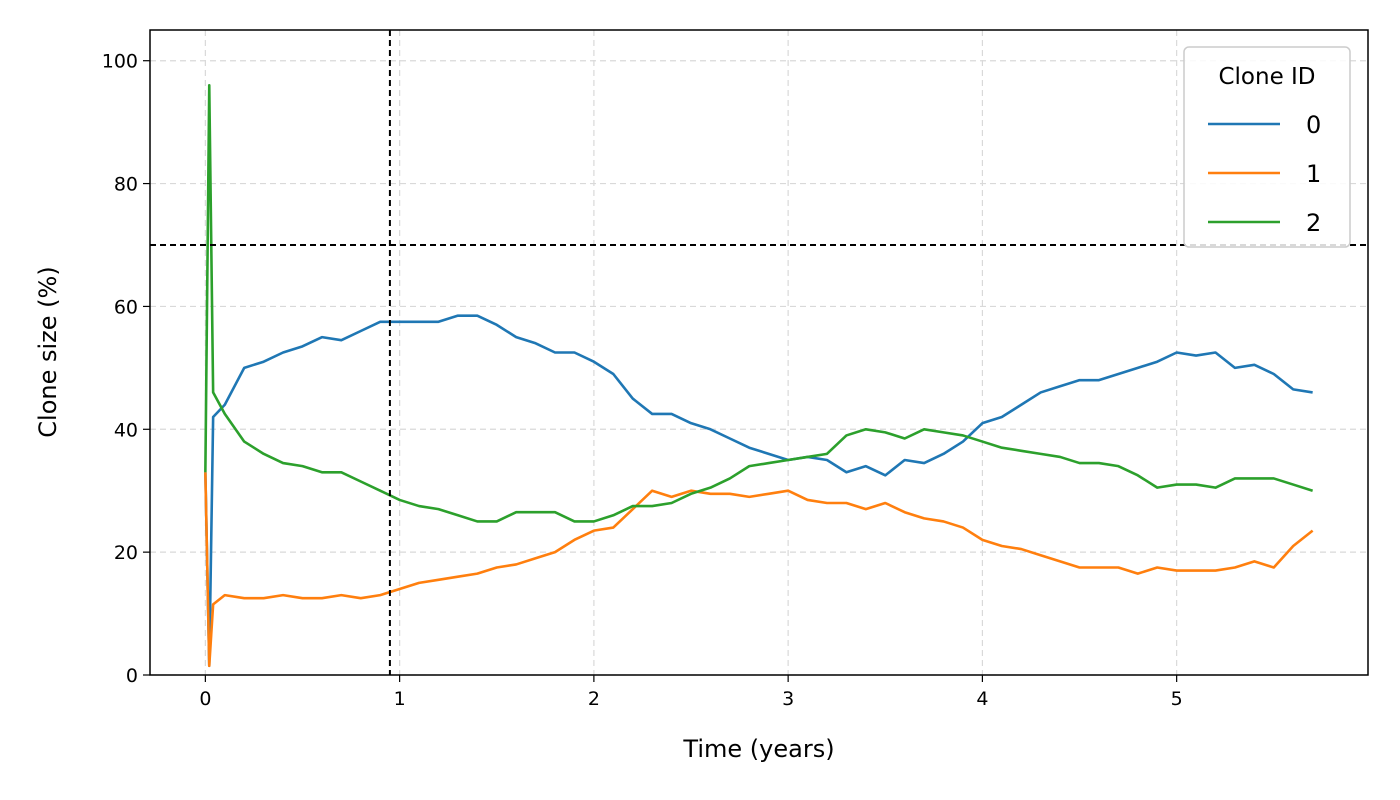 The image size is (1400, 800). What do you see at coordinates (594, 699) in the screenshot?
I see `x-tick-label: 2` at bounding box center [594, 699].